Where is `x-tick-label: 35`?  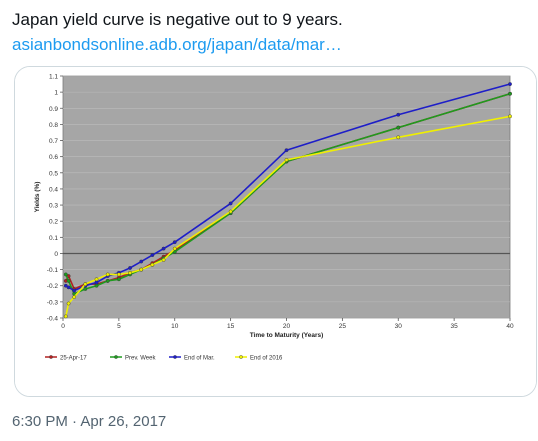
x-tick-label: 35 is located at coordinates (455, 326).